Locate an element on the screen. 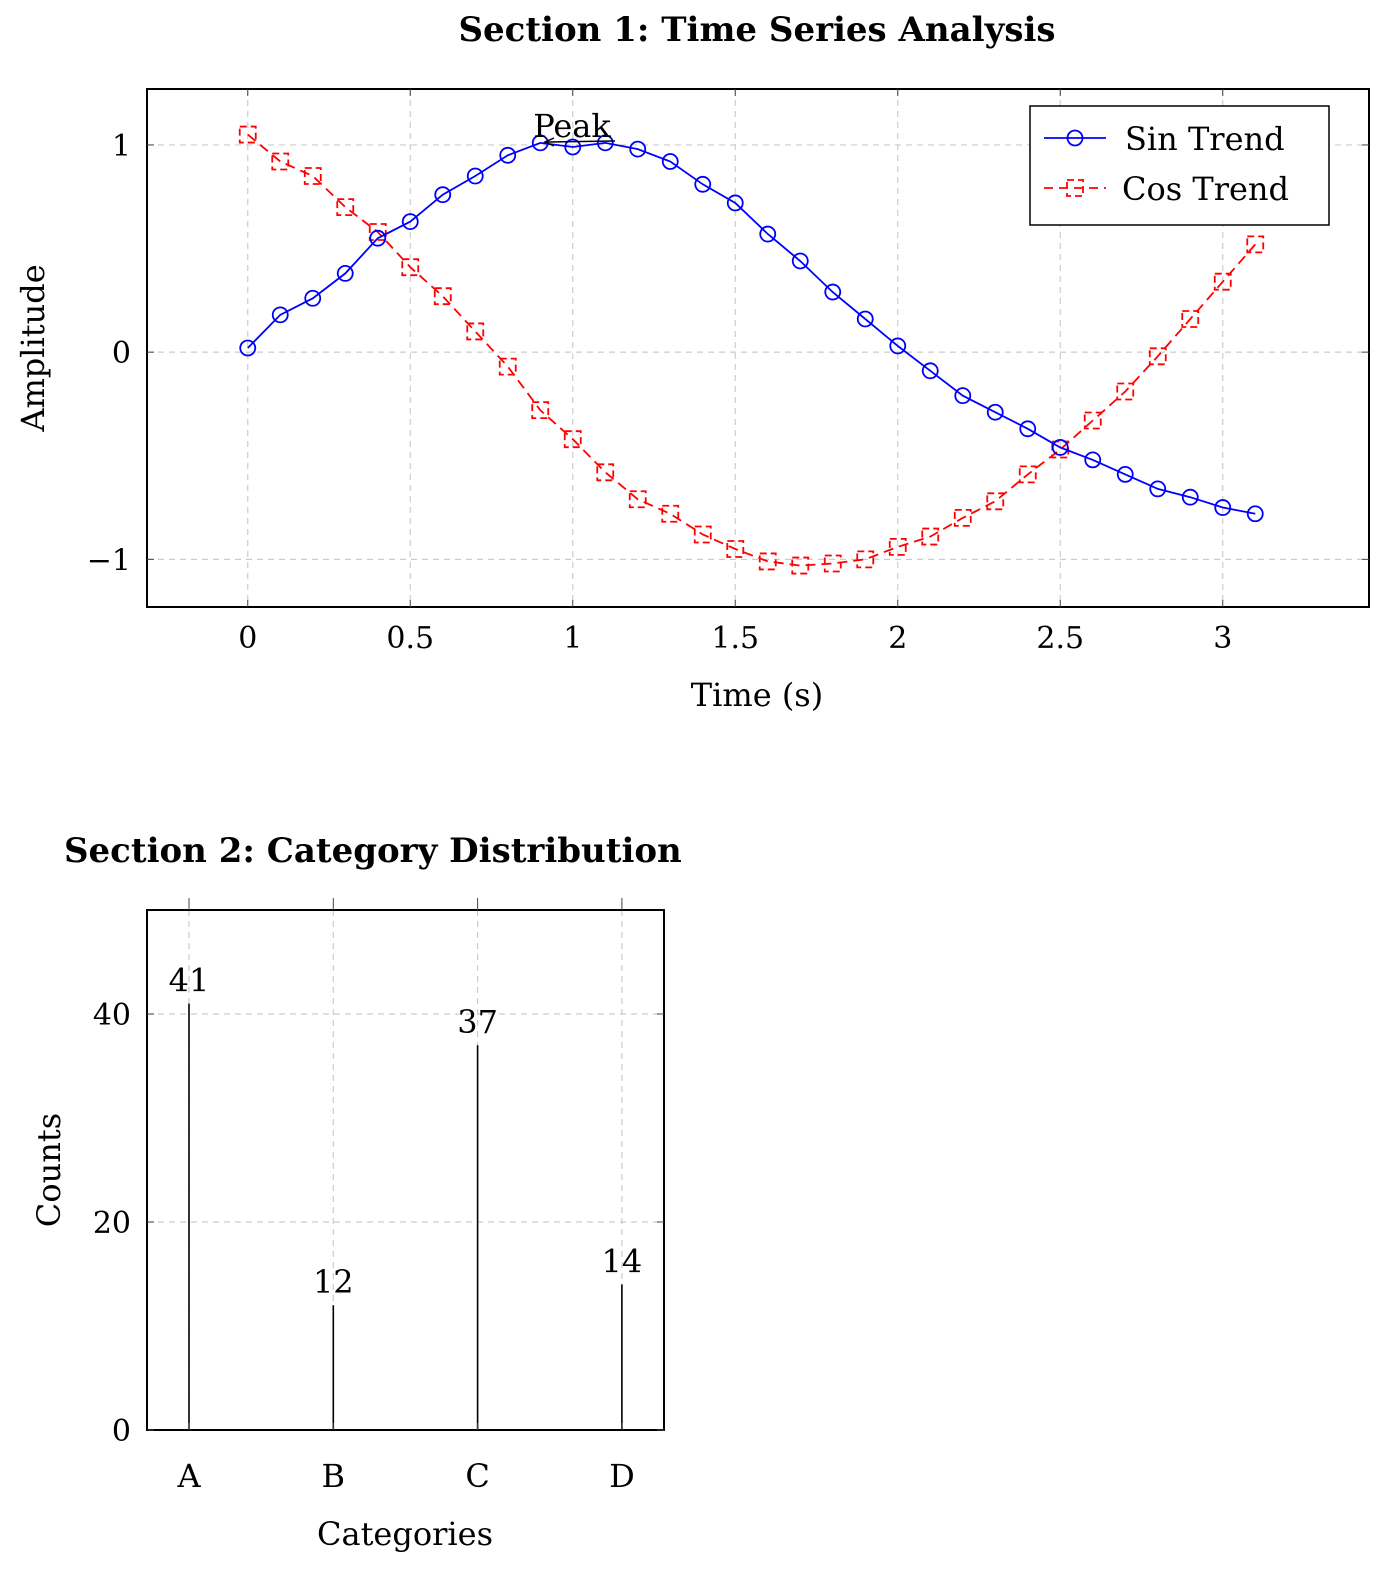 Image resolution: width=1379 pixels, height=1579 pixels. category-label-c: C is located at coordinates (477, 1476).